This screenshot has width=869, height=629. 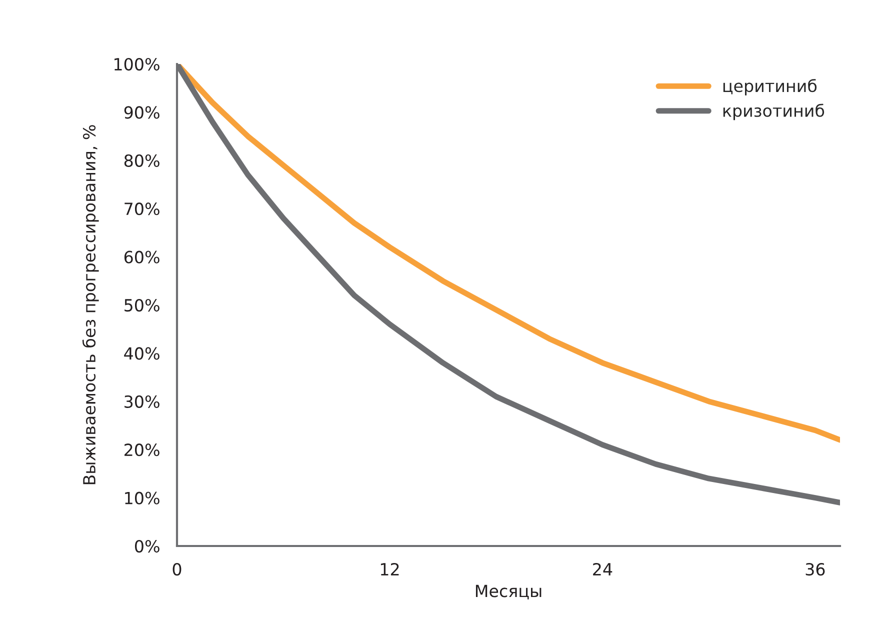 I want to click on legend-label: кризотиниб, so click(x=773, y=112).